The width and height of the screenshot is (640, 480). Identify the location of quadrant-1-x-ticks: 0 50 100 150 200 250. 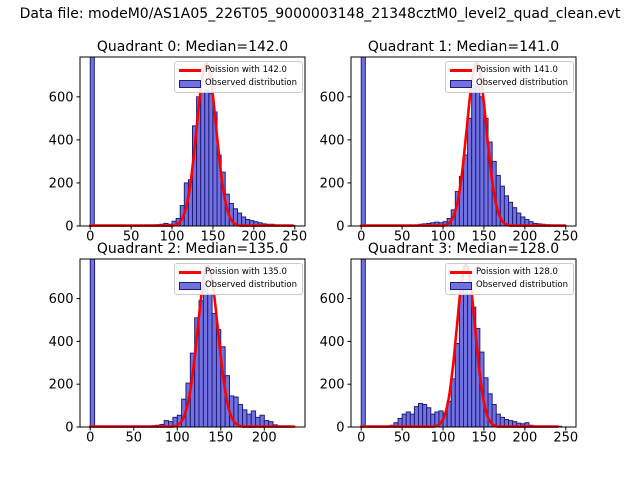
(467, 235).